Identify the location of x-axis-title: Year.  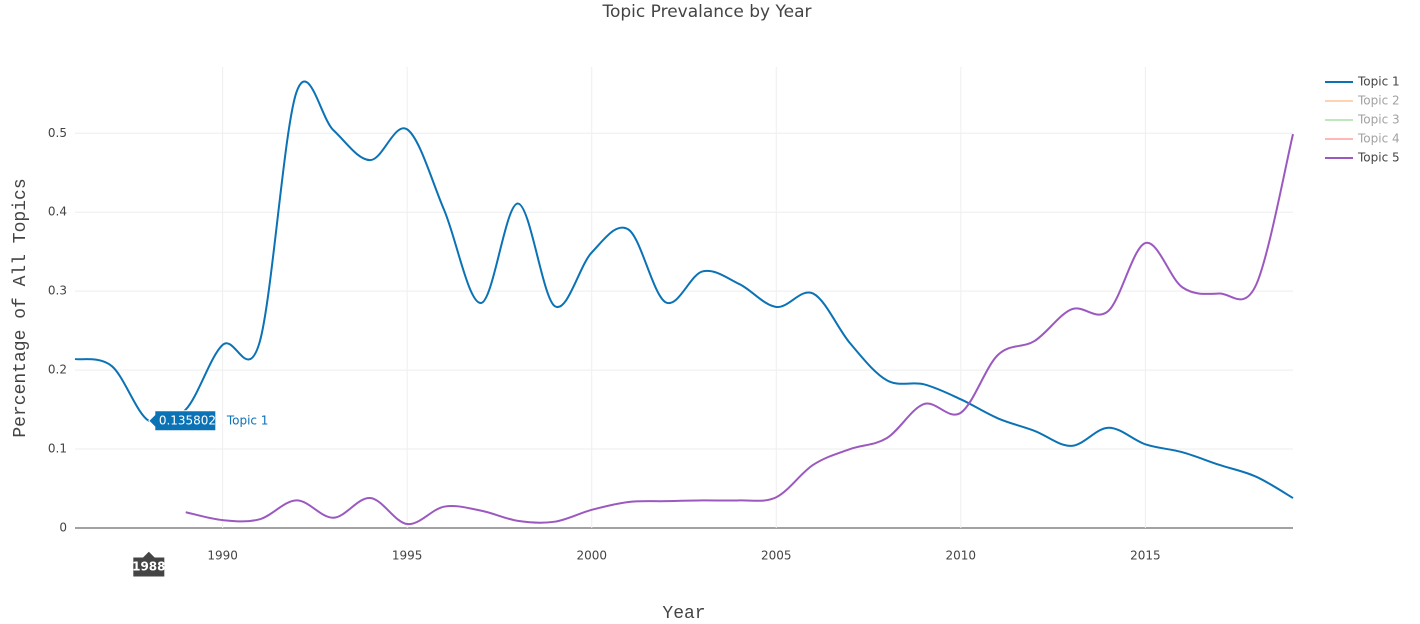
(683, 614).